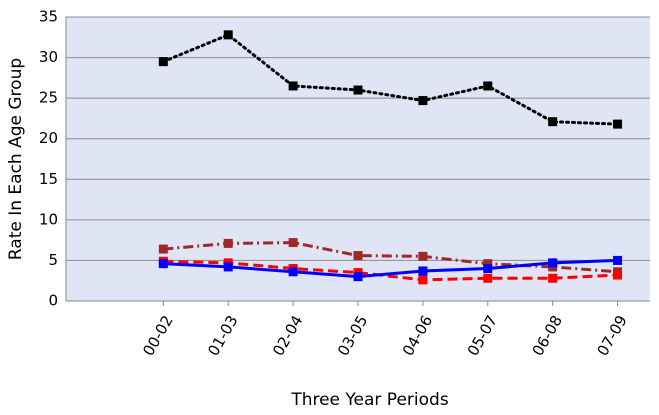 Image resolution: width=659 pixels, height=415 pixels. Describe the element at coordinates (16, 159) in the screenshot. I see `y-axis-title: Rate In Each Age Group` at that location.